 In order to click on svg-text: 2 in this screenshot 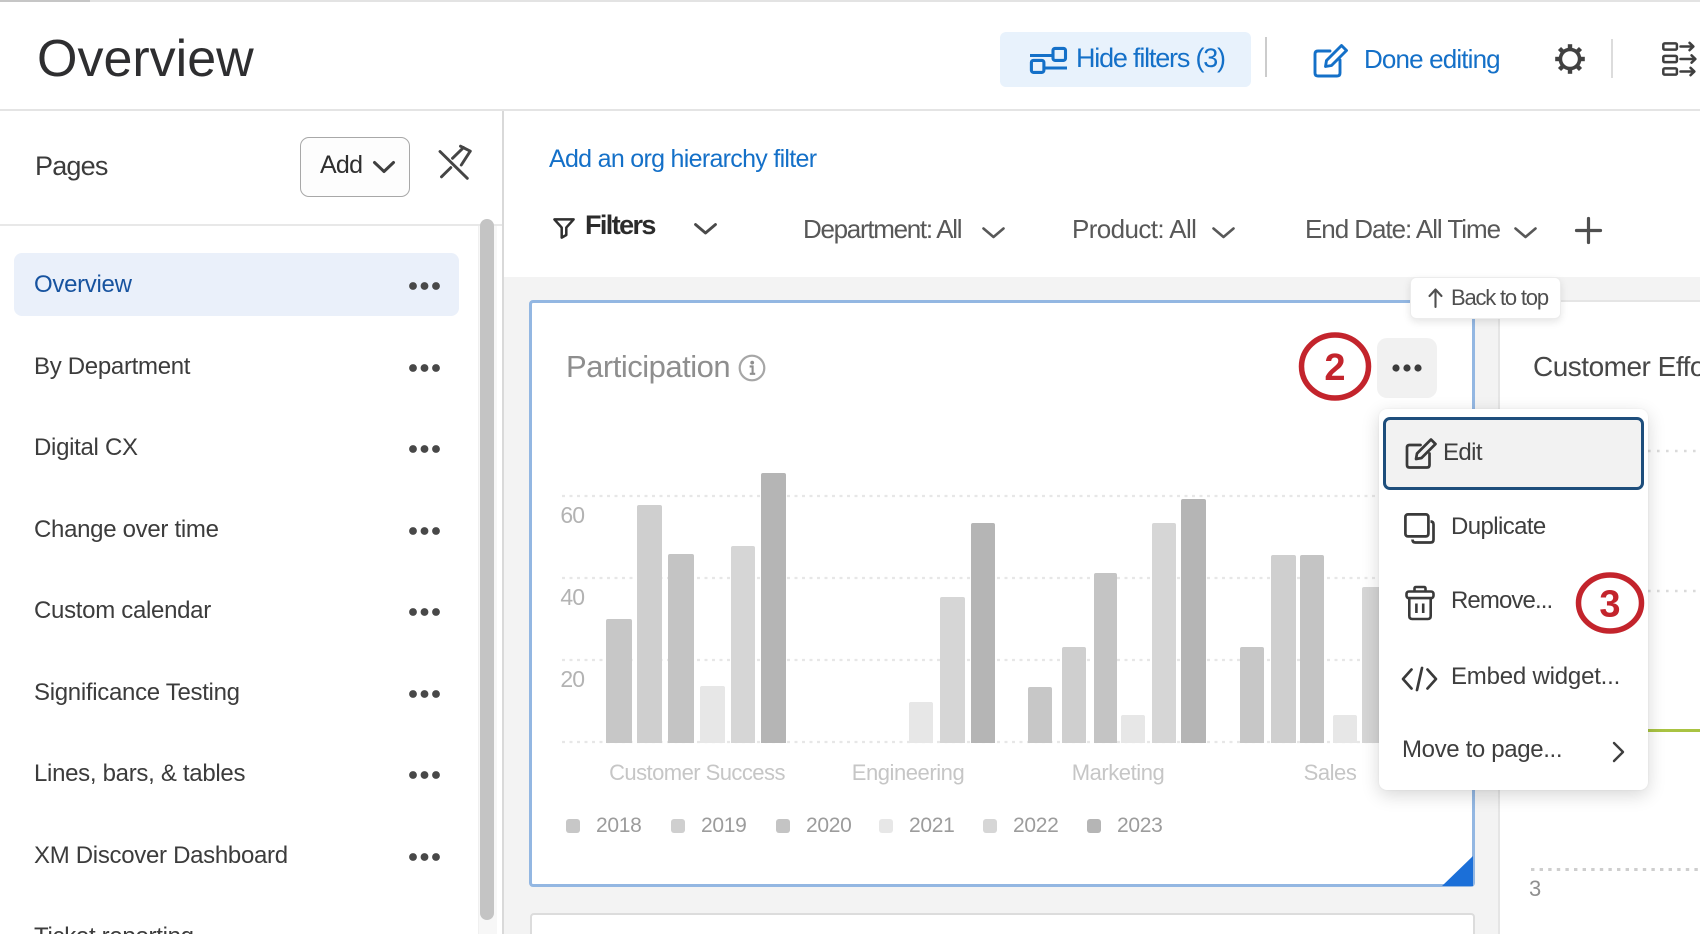, I will do `click(1334, 368)`.